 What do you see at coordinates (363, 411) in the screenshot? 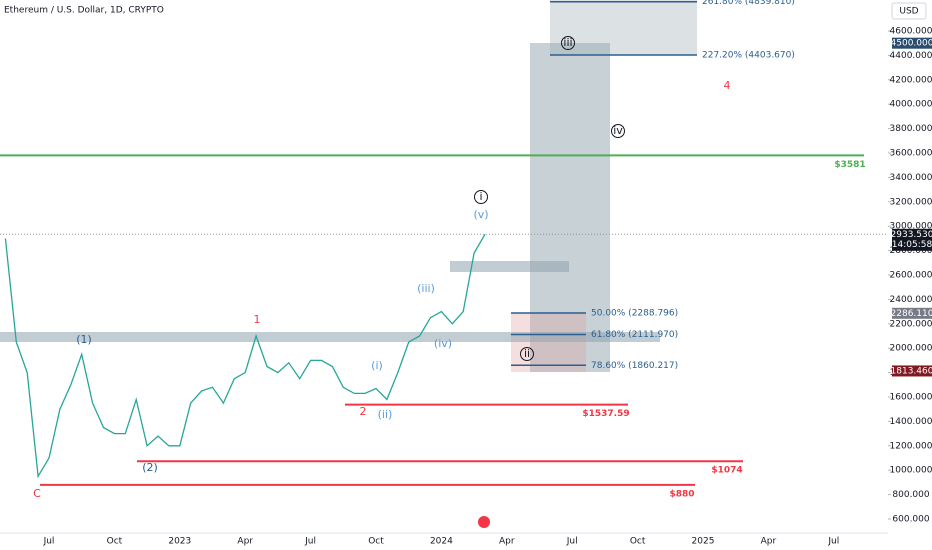
I see `wave-label: 2` at bounding box center [363, 411].